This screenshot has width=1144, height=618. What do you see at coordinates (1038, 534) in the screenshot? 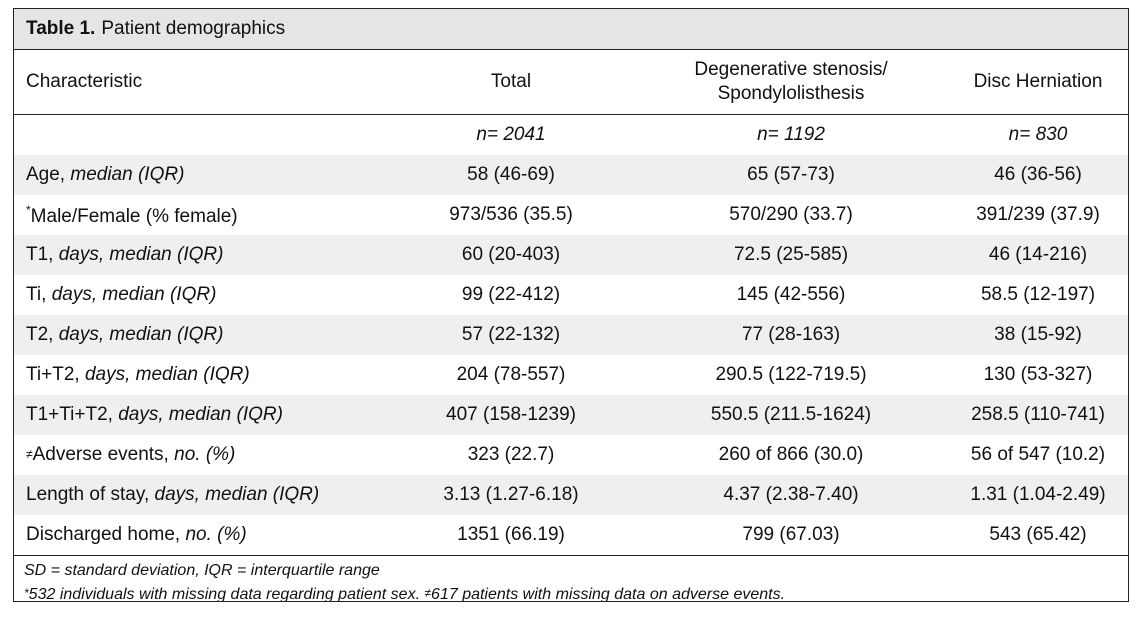
I see `cell-disc: 543 (65.42)` at bounding box center [1038, 534].